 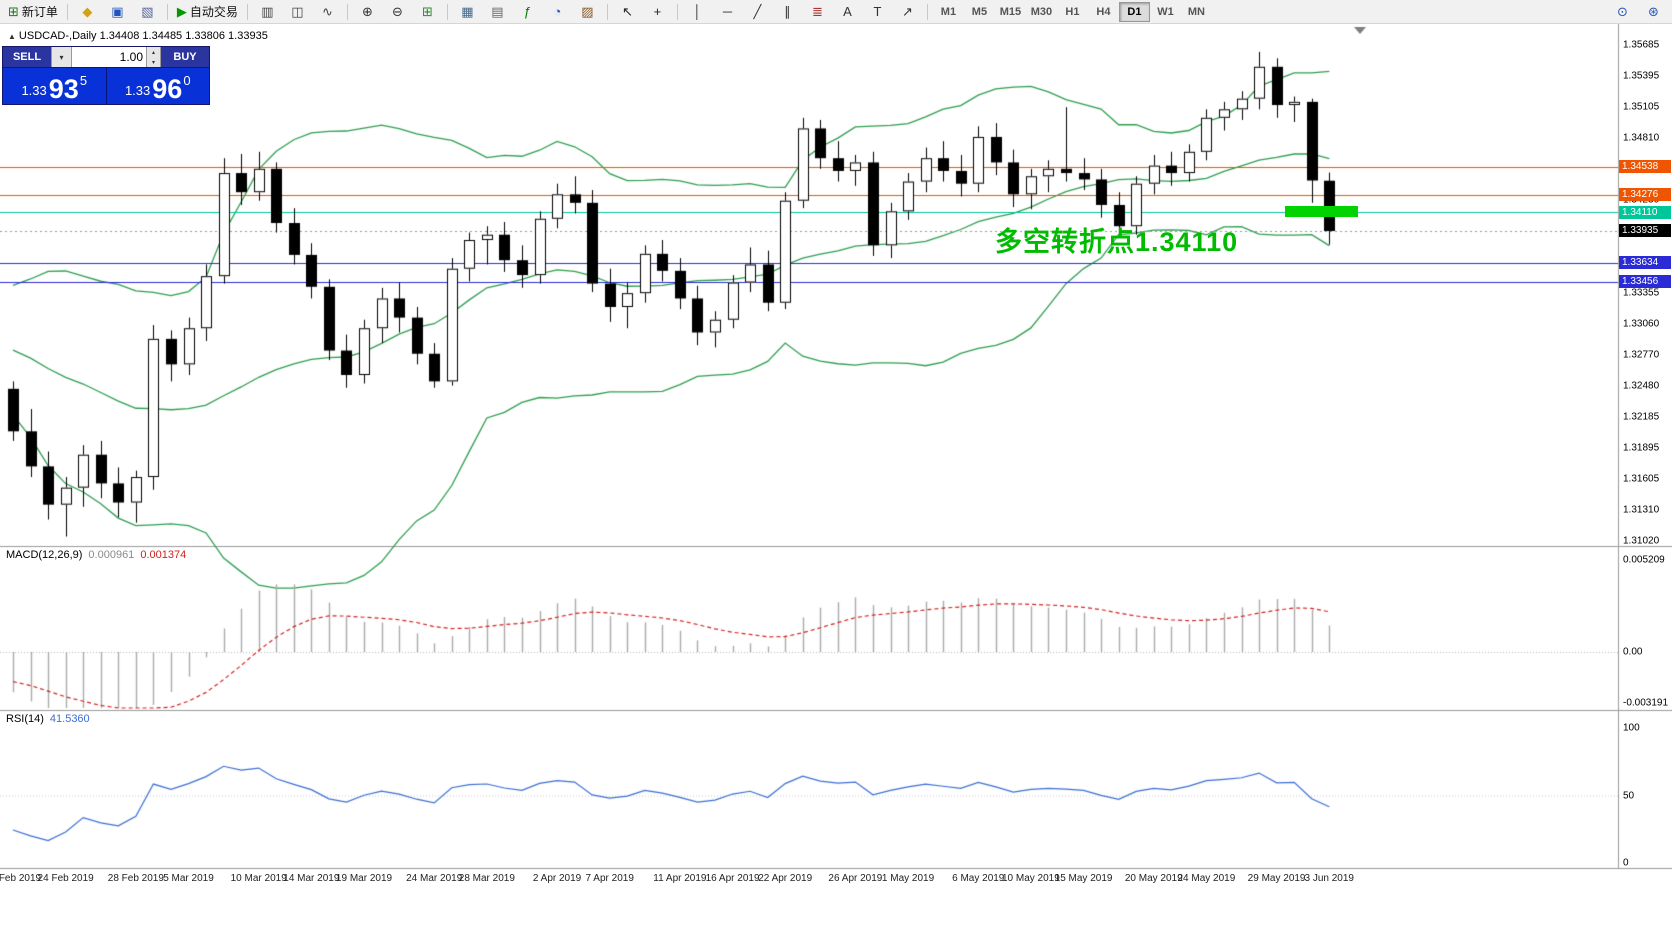 I want to click on timeframe-w1-button: W1, so click(x=1165, y=11).